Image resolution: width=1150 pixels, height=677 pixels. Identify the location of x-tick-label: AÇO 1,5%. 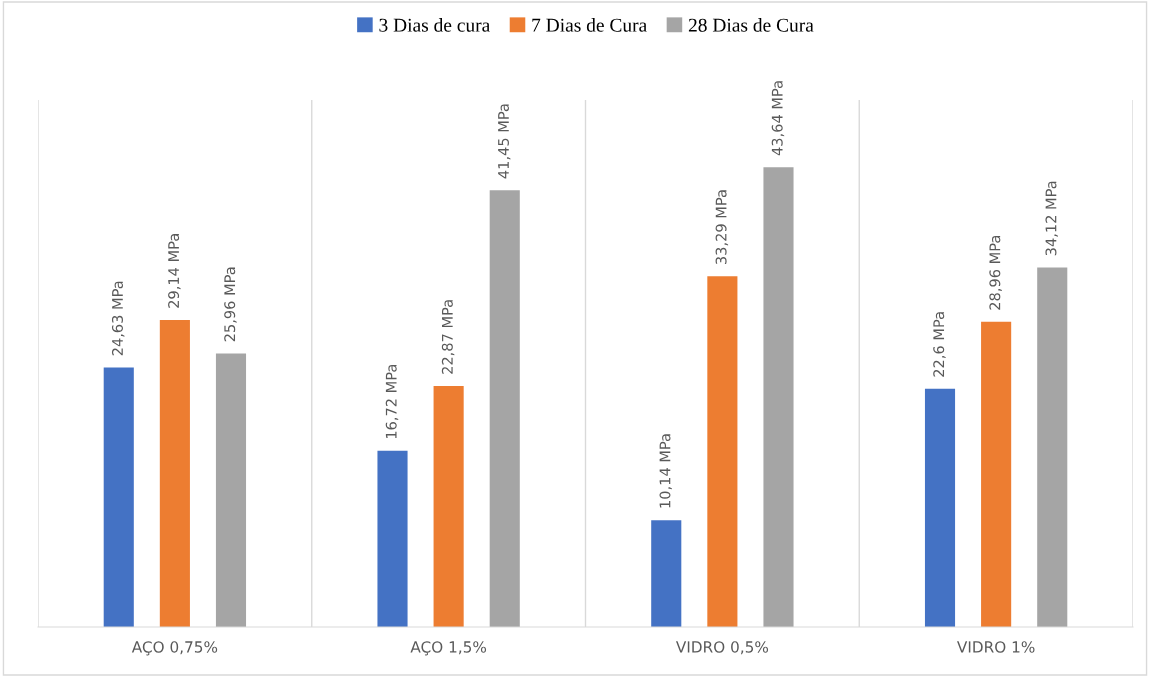
(448, 648).